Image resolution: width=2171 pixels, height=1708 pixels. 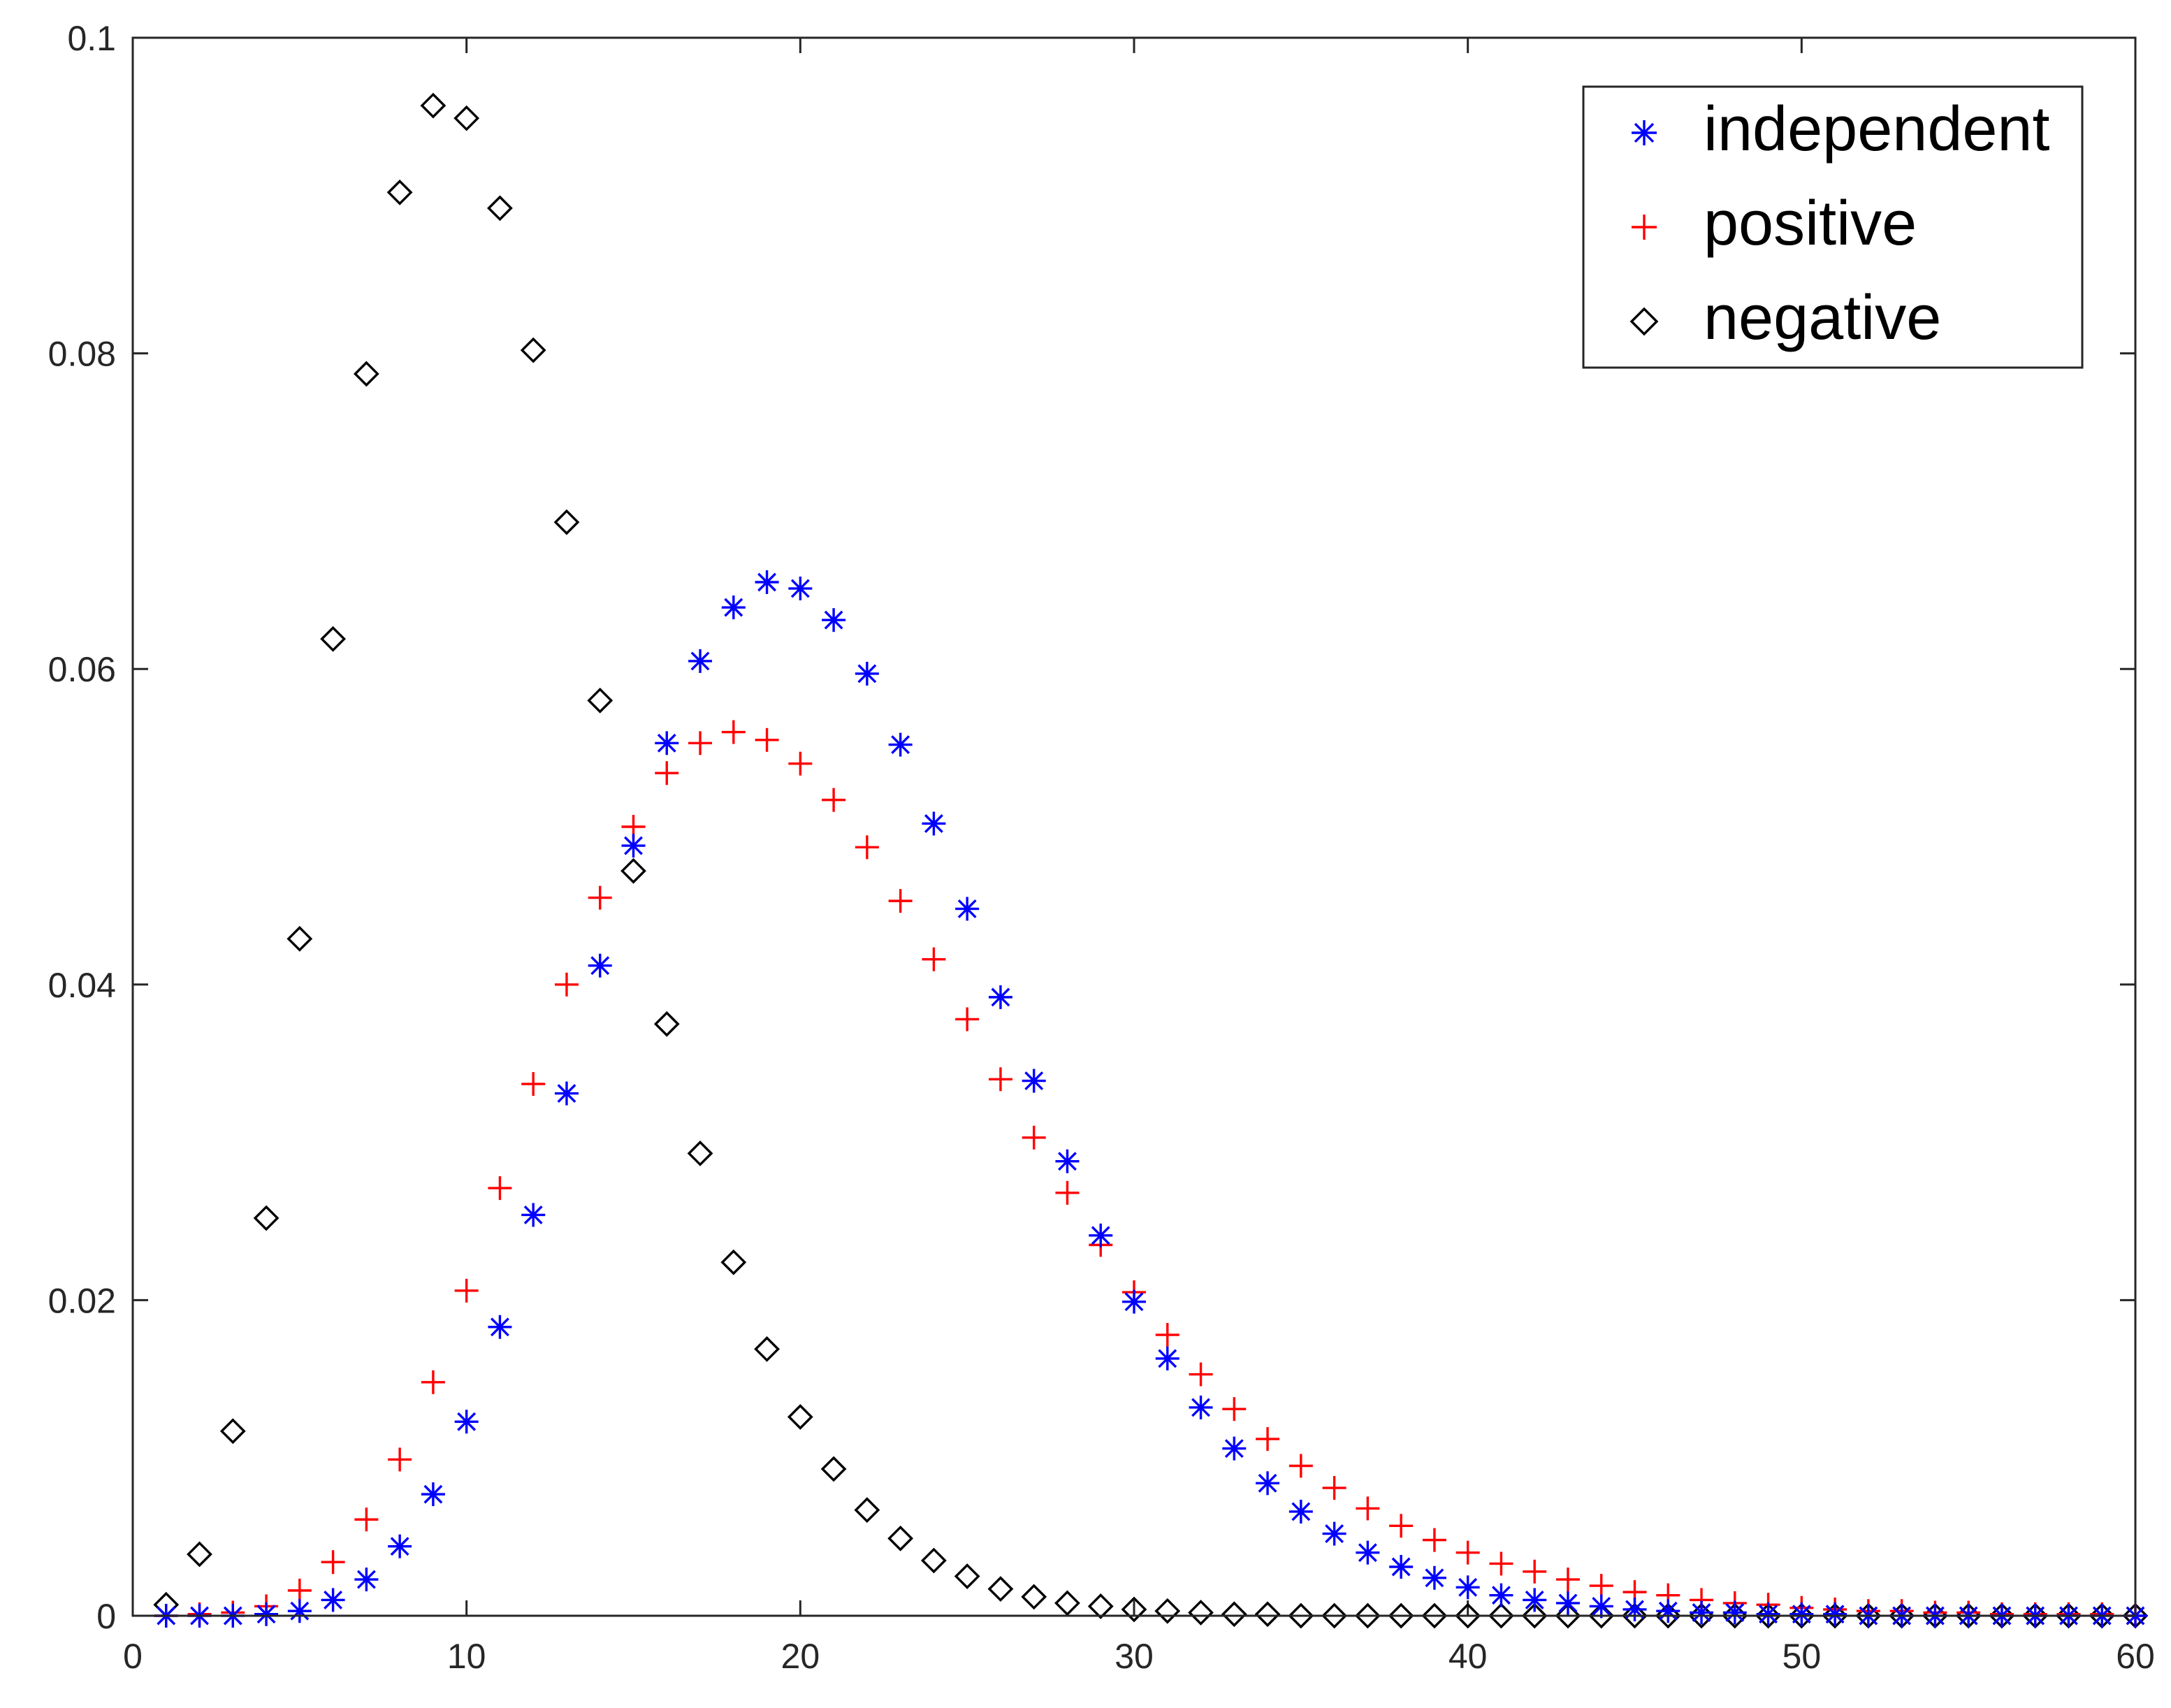 What do you see at coordinates (82, 354) in the screenshot?
I see `y-tick-label: 0.08` at bounding box center [82, 354].